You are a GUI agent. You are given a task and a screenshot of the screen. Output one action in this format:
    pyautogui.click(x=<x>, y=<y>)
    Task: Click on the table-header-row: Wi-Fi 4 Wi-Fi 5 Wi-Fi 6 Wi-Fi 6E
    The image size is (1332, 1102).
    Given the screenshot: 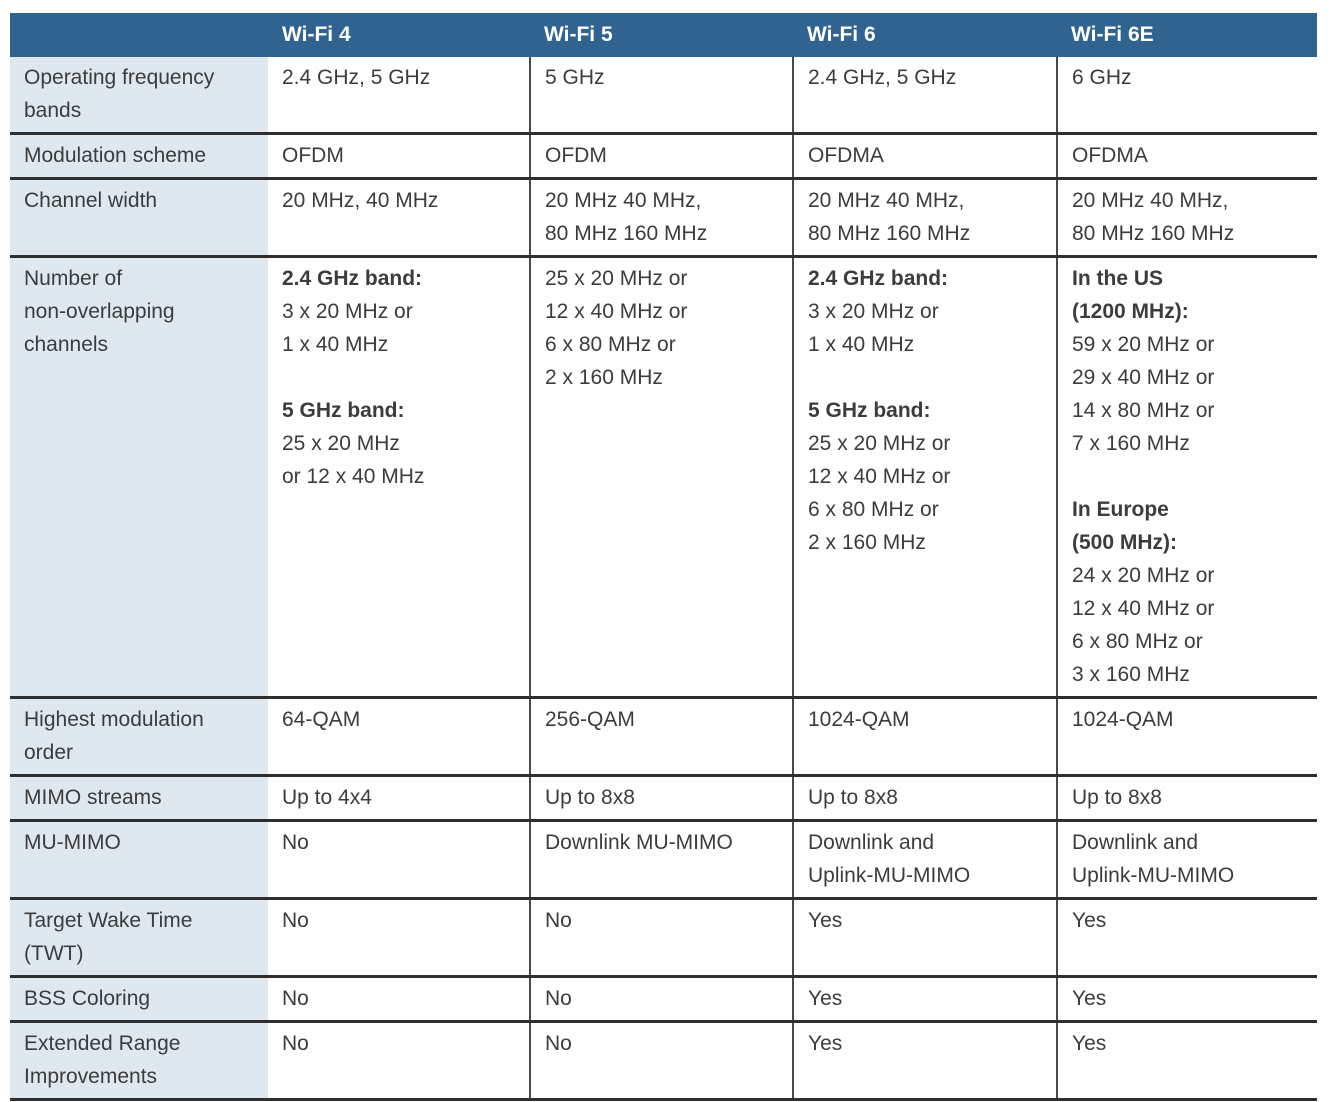 What is the action you would take?
    pyautogui.click(x=663, y=35)
    